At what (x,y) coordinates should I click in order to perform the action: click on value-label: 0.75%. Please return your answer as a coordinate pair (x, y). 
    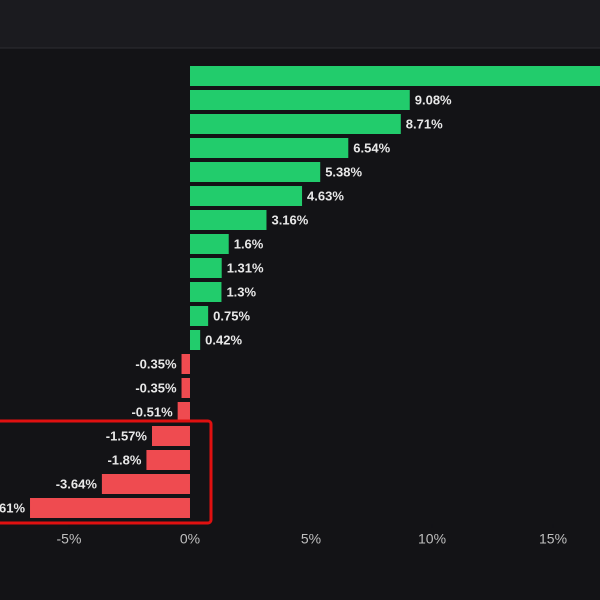
    Looking at the image, I should click on (231, 315).